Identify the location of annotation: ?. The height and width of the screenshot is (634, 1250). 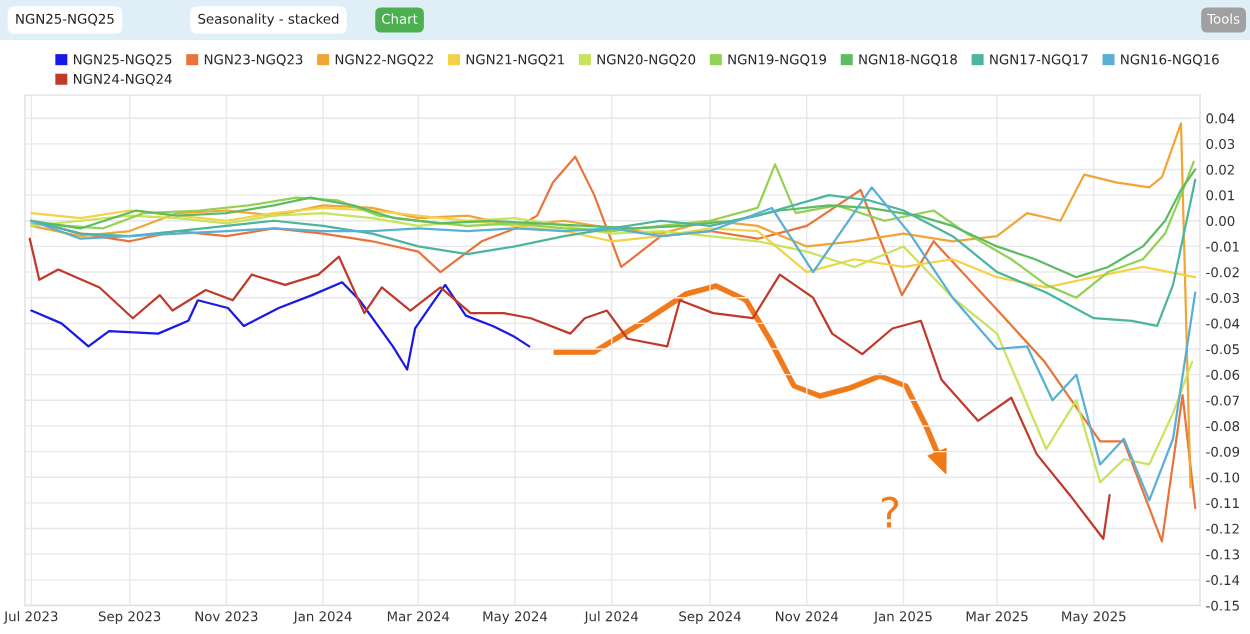
(890, 512).